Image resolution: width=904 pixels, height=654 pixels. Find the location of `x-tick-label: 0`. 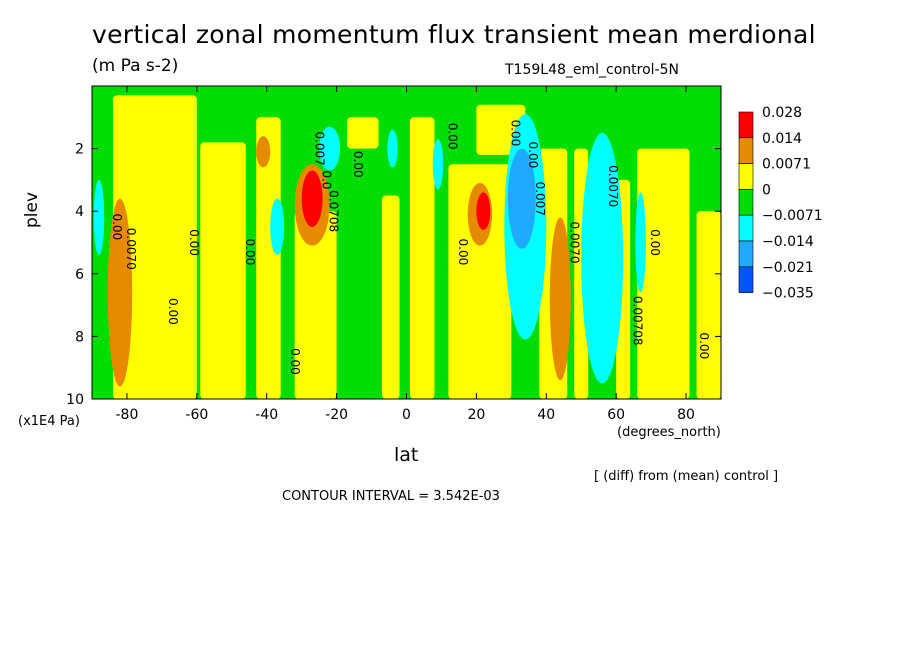

x-tick-label: 0 is located at coordinates (406, 415).